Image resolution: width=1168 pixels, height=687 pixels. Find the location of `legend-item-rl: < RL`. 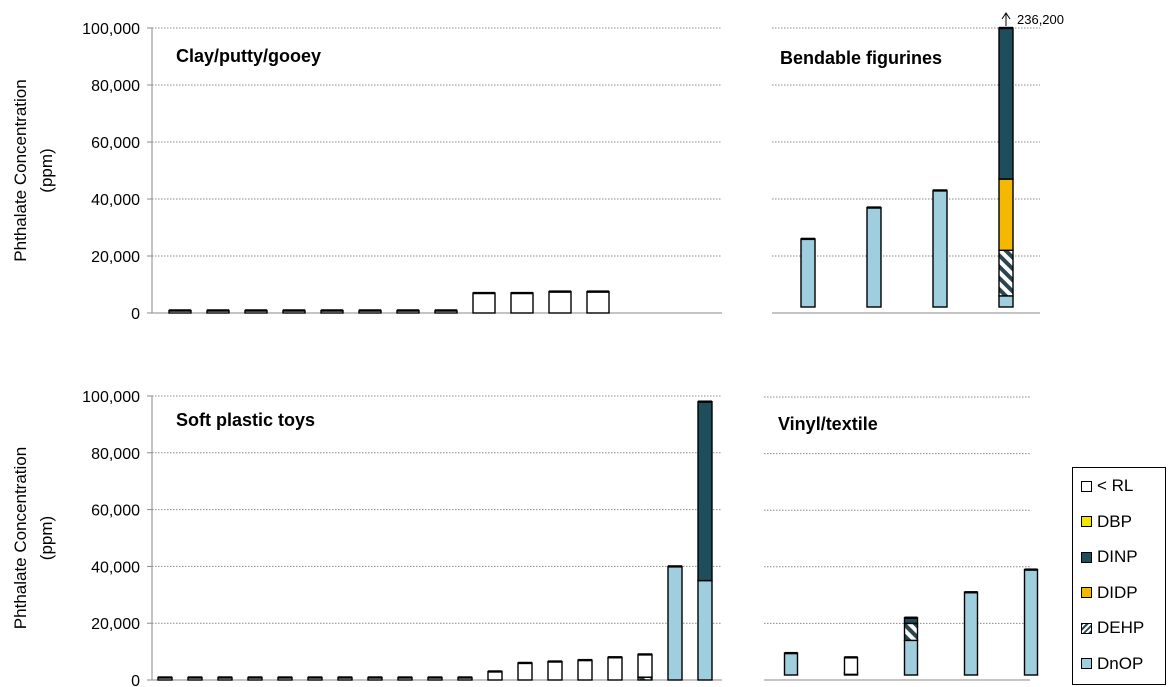

legend-item-rl: < RL is located at coordinates (1107, 486).